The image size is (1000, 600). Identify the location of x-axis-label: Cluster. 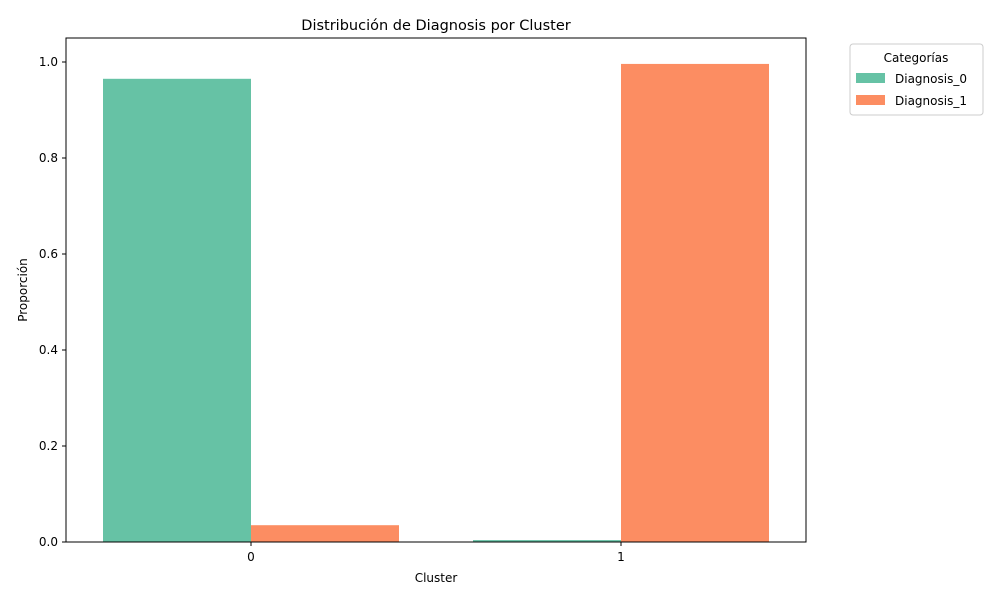
(436, 578).